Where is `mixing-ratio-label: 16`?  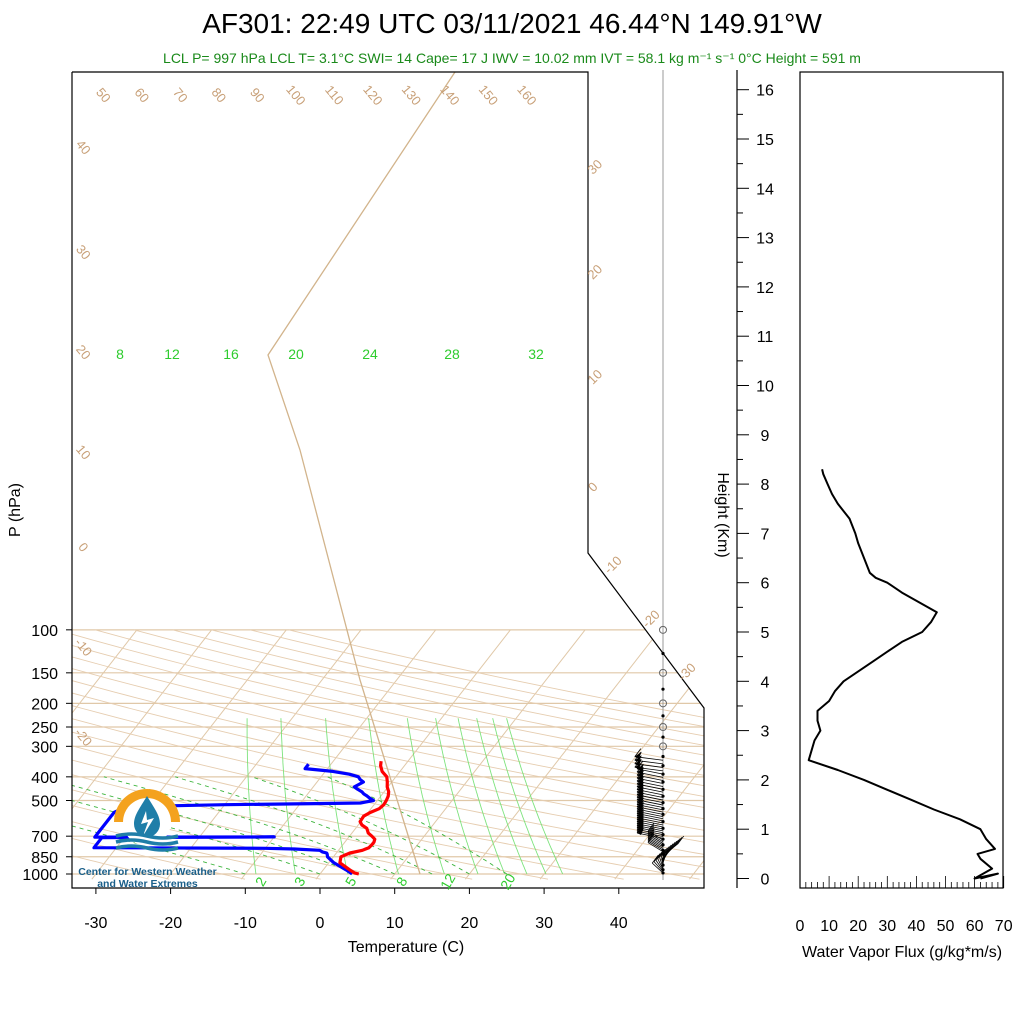 mixing-ratio-label: 16 is located at coordinates (231, 354).